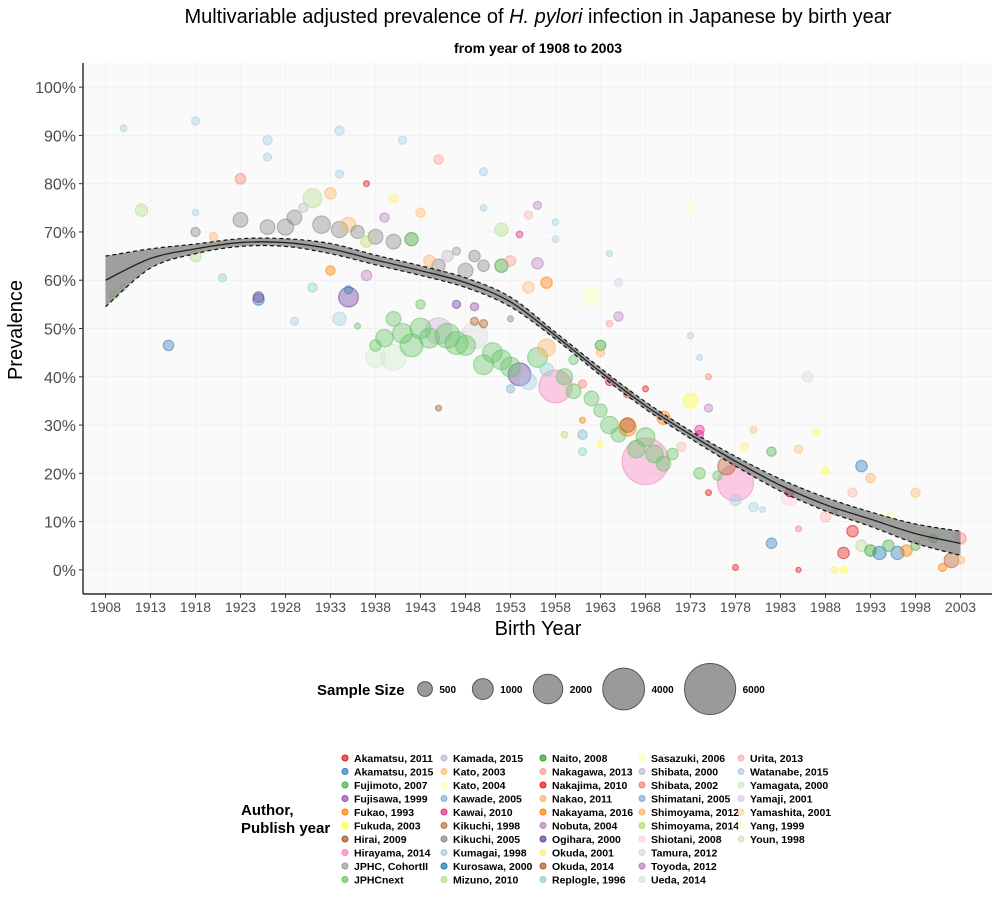 This screenshot has height=900, width=1000. What do you see at coordinates (105, 607) in the screenshot?
I see `x-tick-label: 1908` at bounding box center [105, 607].